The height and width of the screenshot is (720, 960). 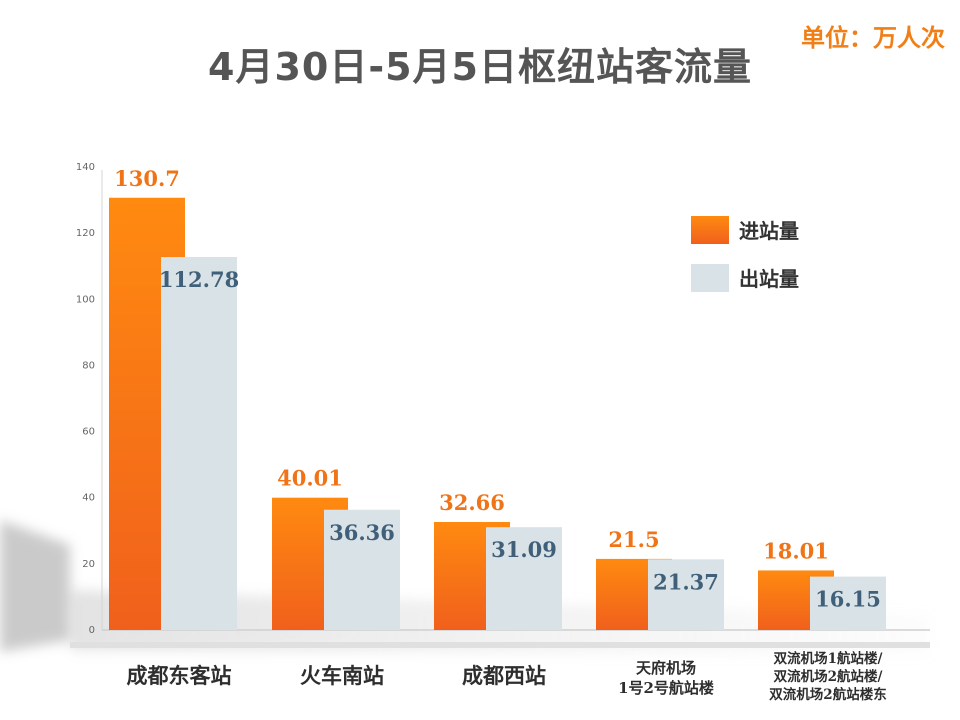 What do you see at coordinates (199, 279) in the screenshot?
I see `bar-out-value-label: 112.78` at bounding box center [199, 279].